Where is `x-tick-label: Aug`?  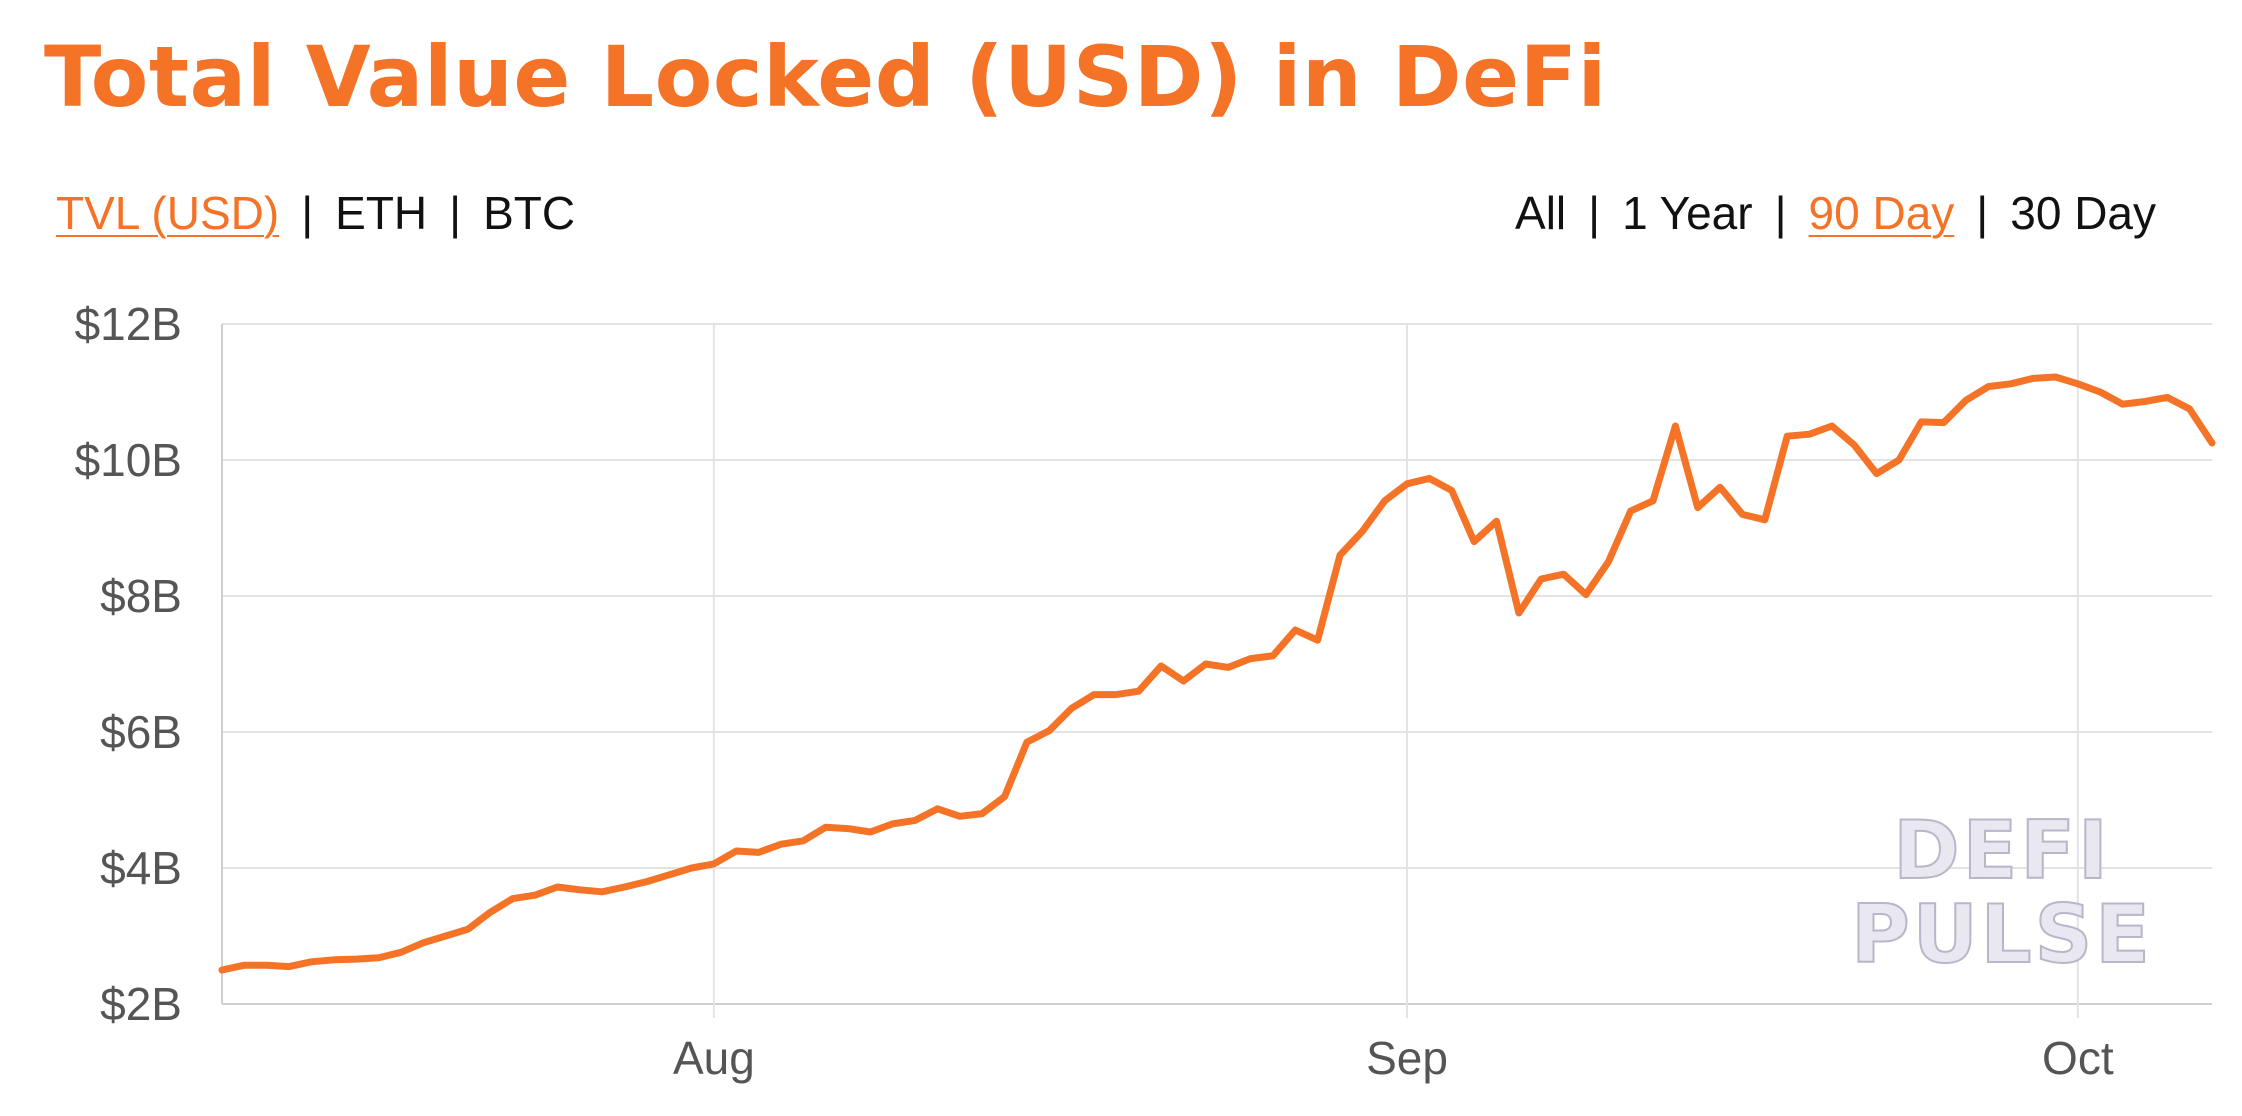
x-tick-label: Aug is located at coordinates (714, 1058).